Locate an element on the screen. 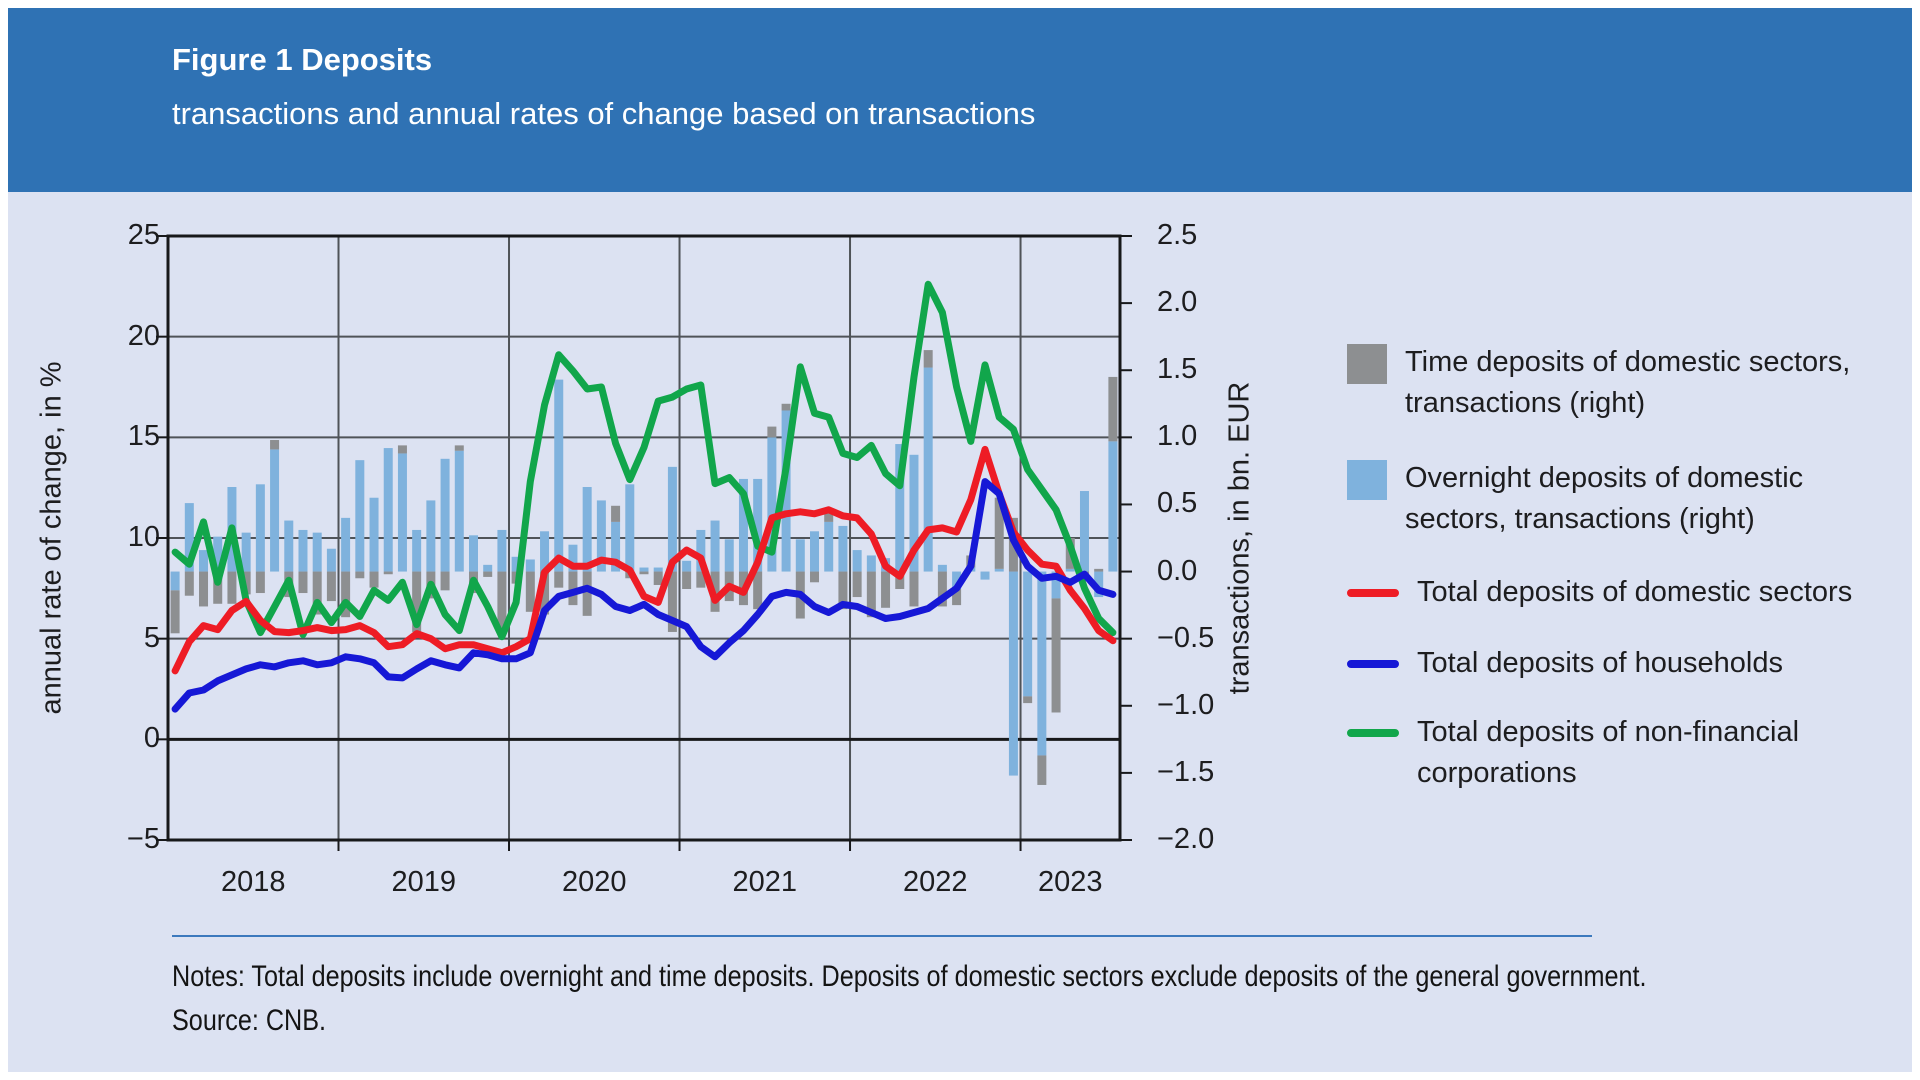  right-axis-tick-label: 1.5 is located at coordinates (1177, 369).